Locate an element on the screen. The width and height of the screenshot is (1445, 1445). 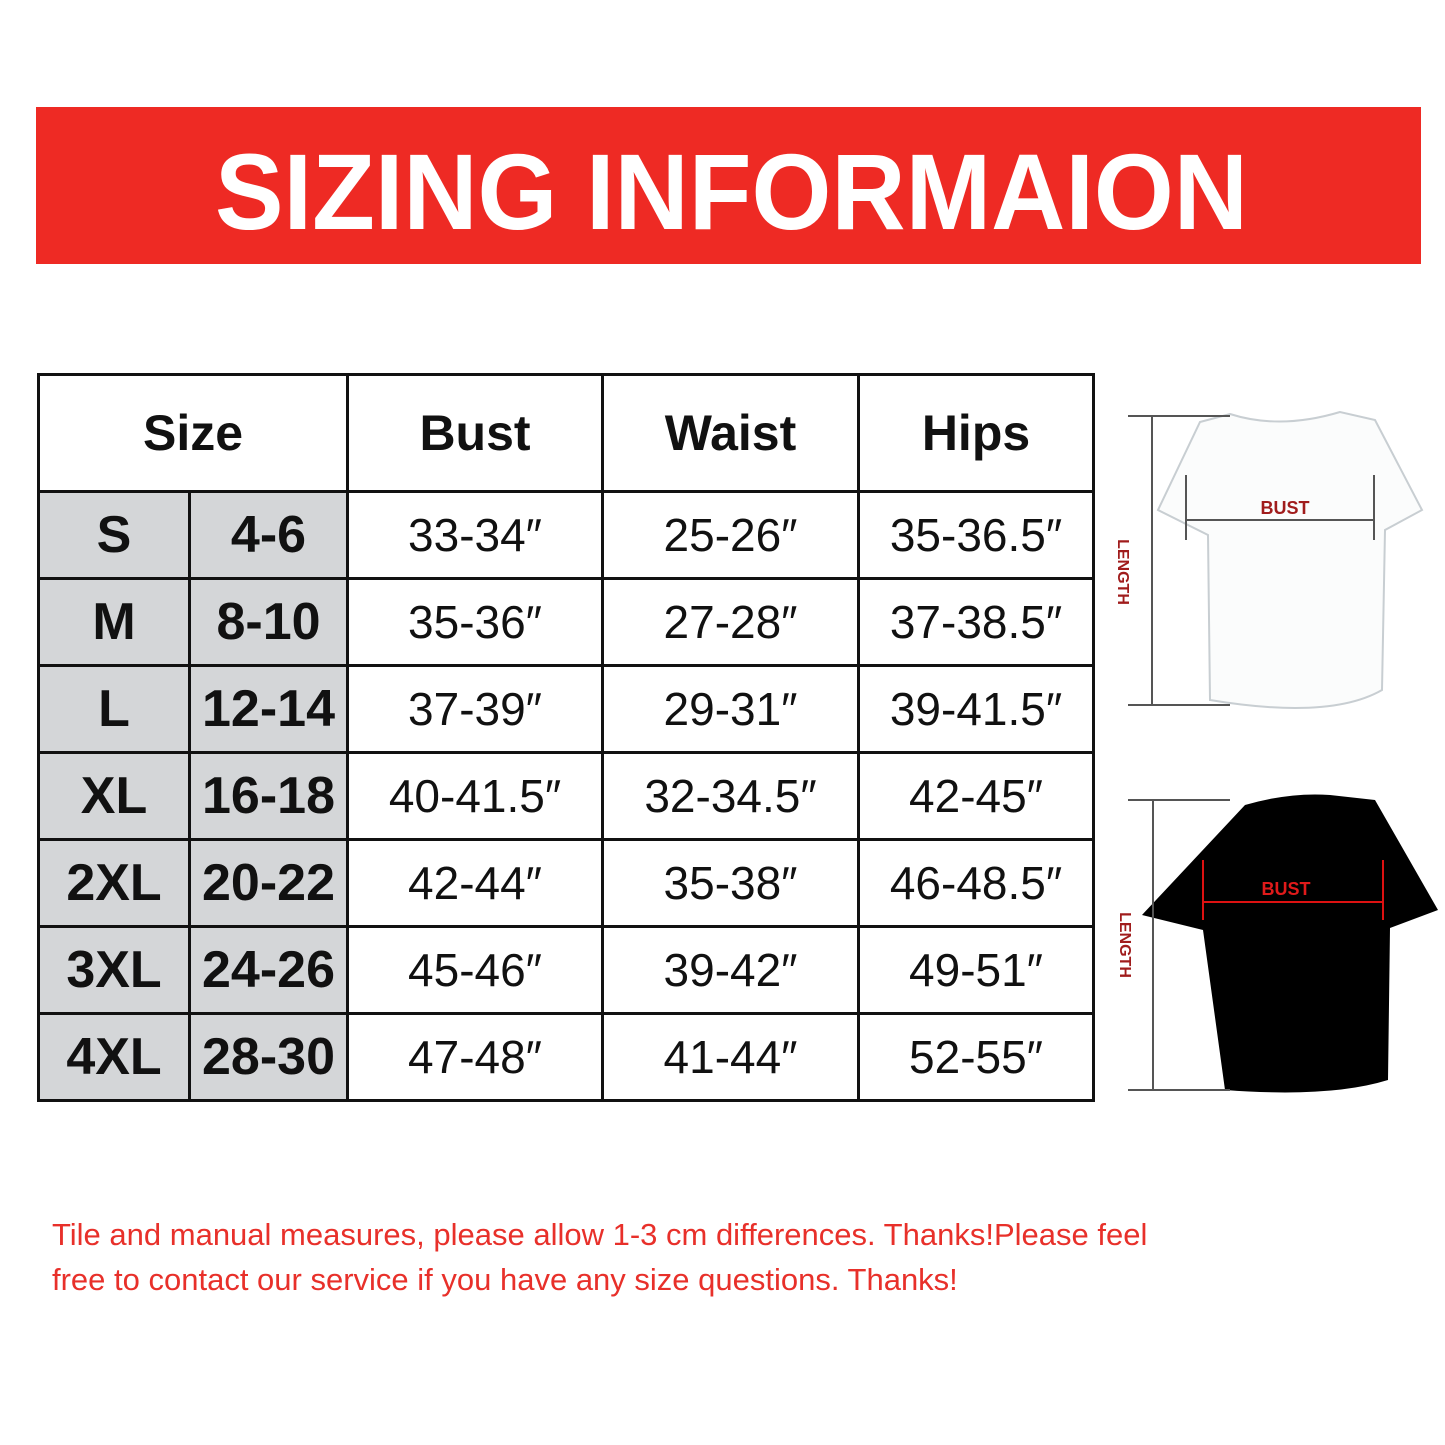
table-row: 3XL 24-26 45-46″ 39-42″ 49-51″ is located at coordinates (566, 970).